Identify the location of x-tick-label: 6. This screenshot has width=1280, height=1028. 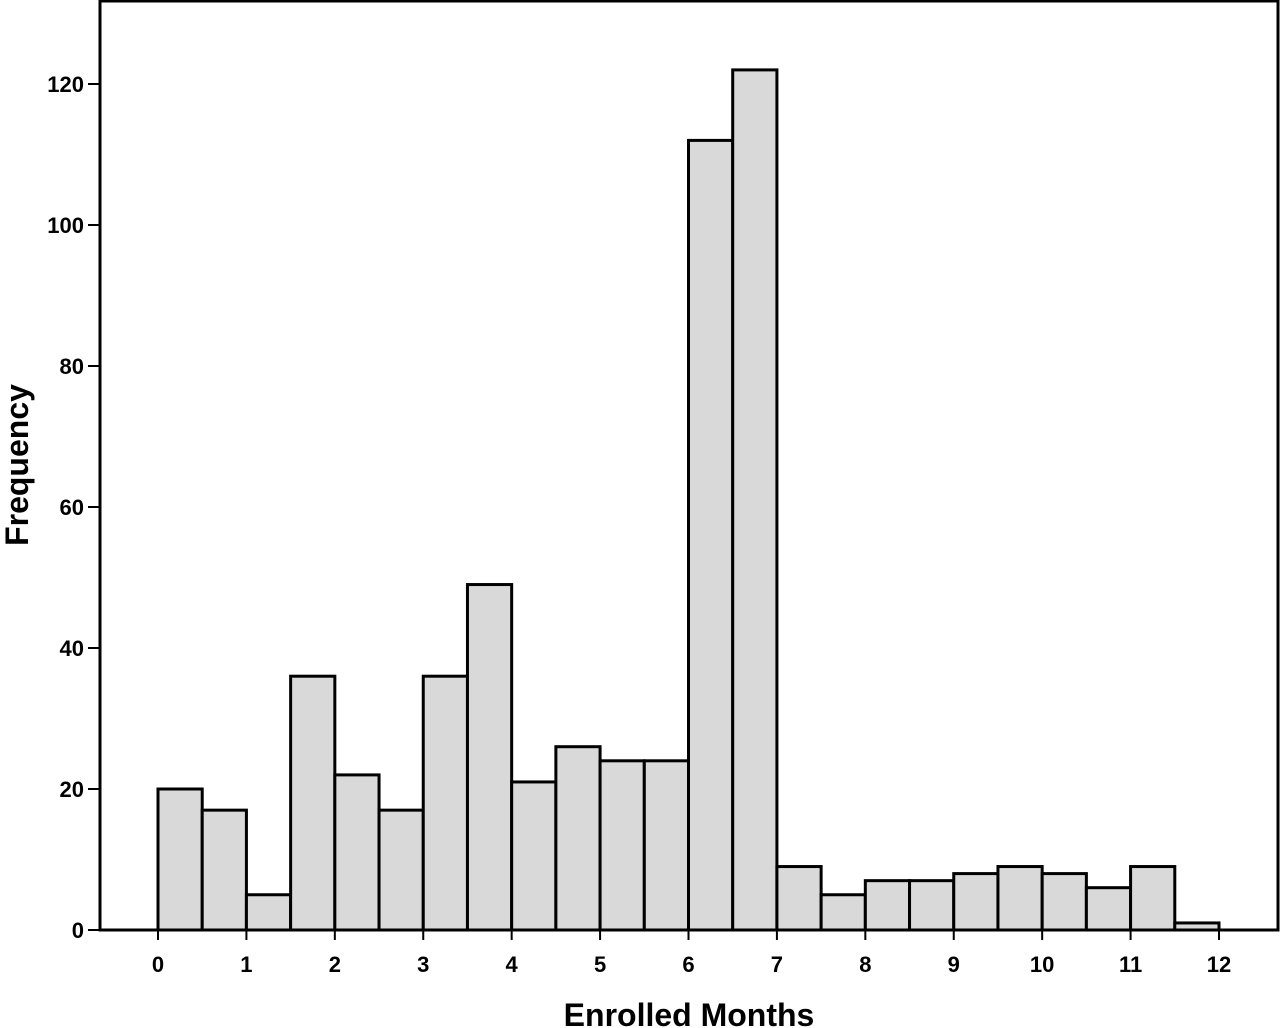
(688, 964).